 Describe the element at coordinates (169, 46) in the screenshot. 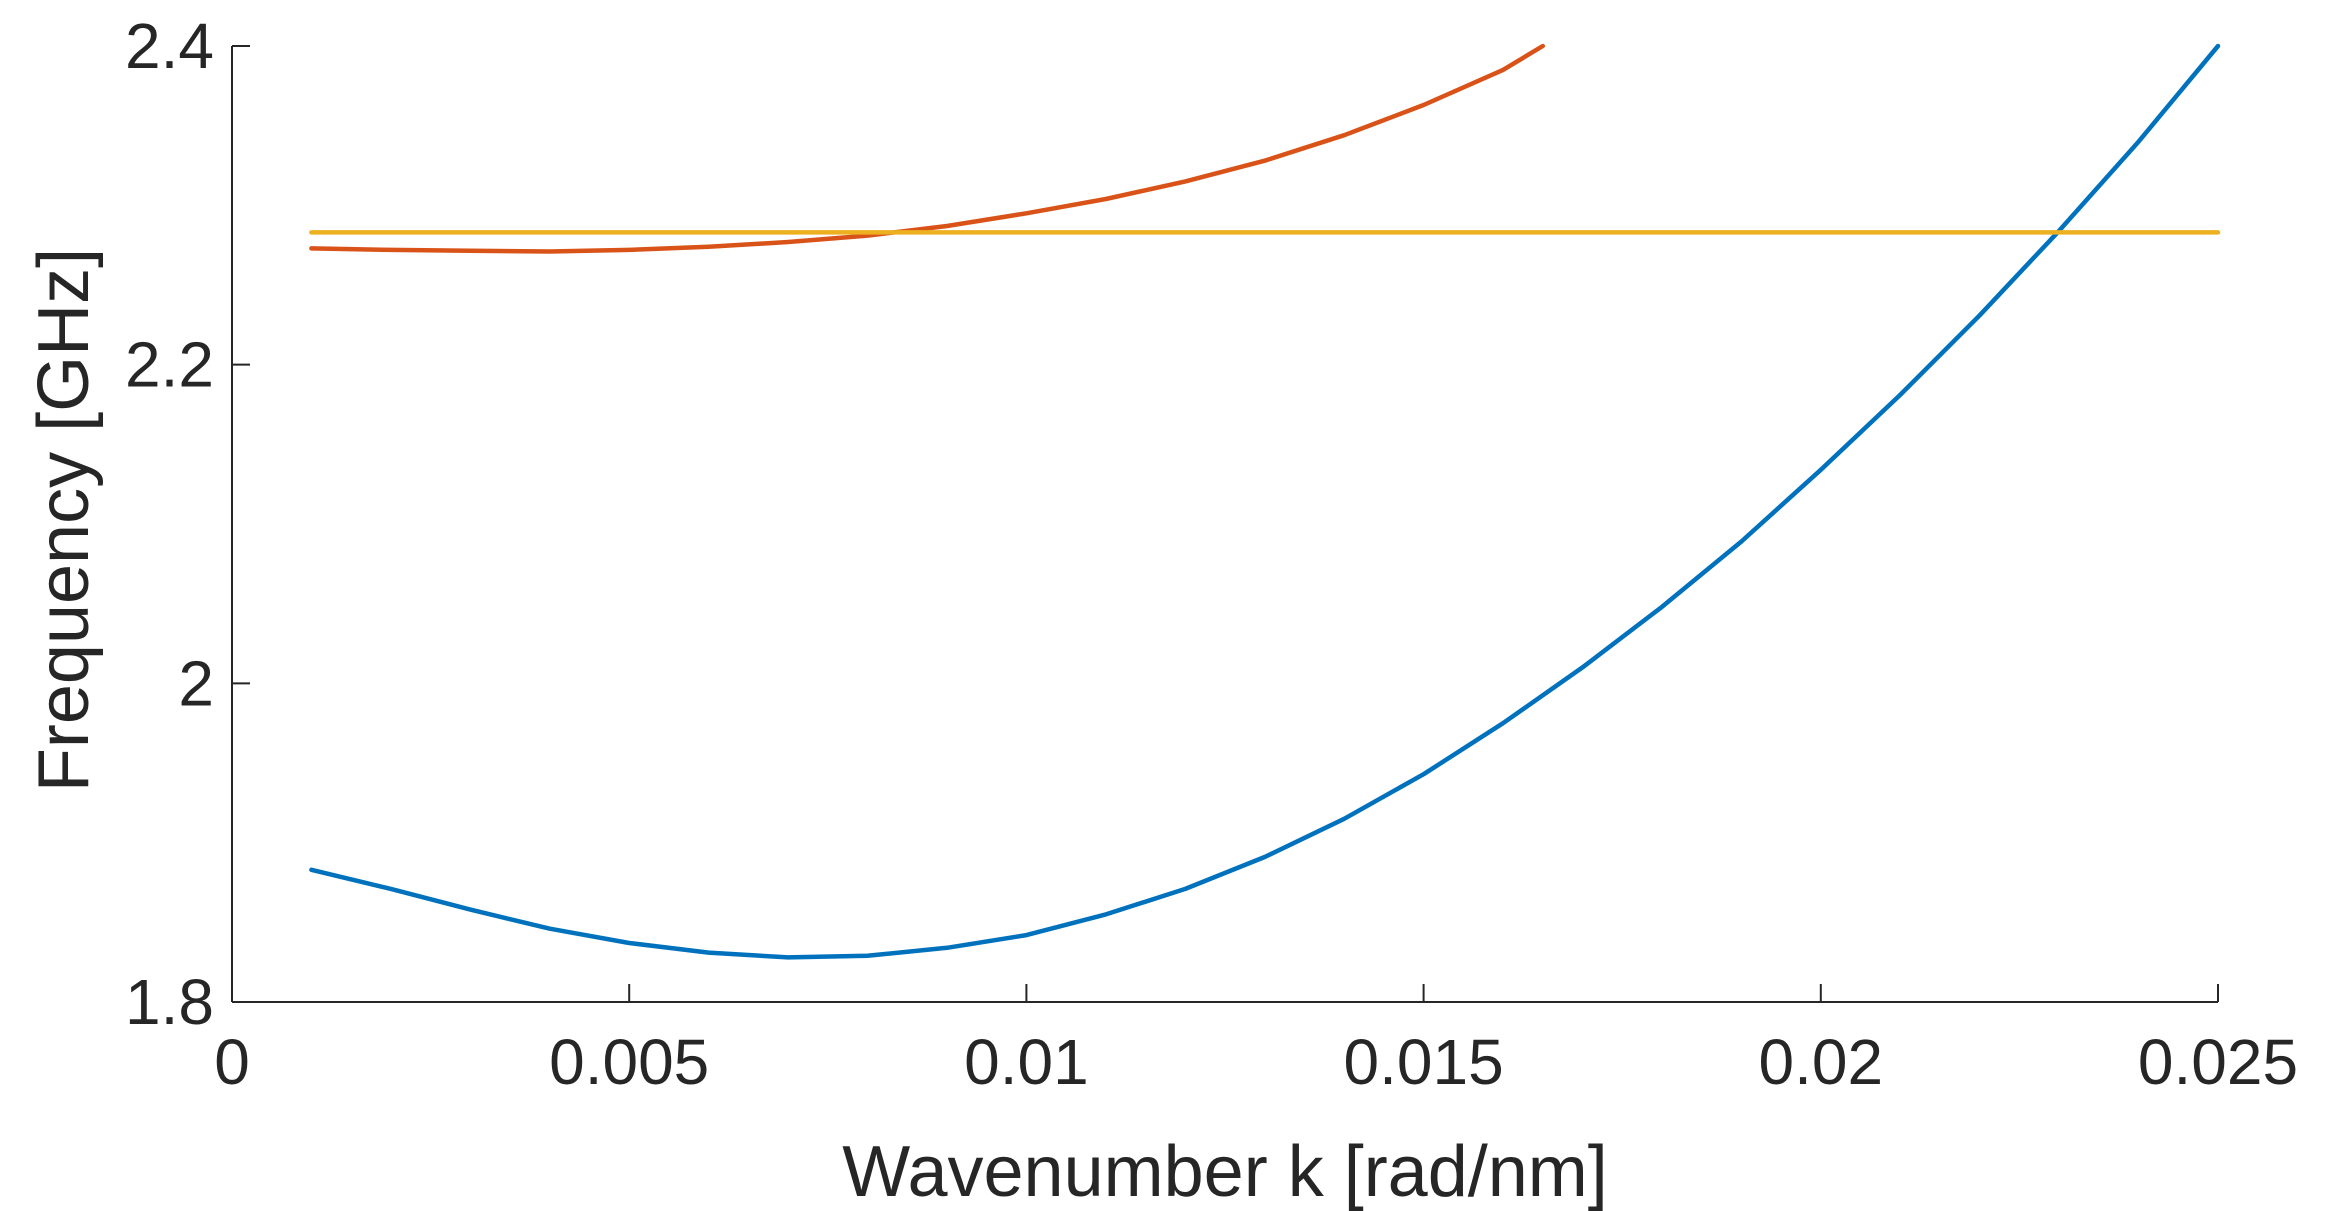

I see `y-tick-label: 2.4` at that location.